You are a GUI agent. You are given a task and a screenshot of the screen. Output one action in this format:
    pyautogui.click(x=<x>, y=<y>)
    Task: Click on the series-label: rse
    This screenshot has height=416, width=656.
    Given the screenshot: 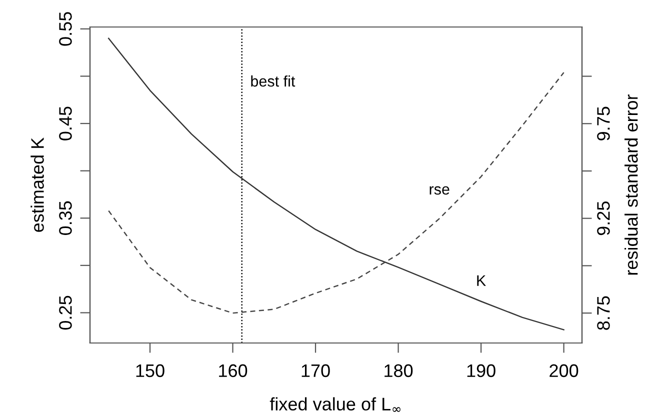 What is the action you would take?
    pyautogui.click(x=440, y=190)
    